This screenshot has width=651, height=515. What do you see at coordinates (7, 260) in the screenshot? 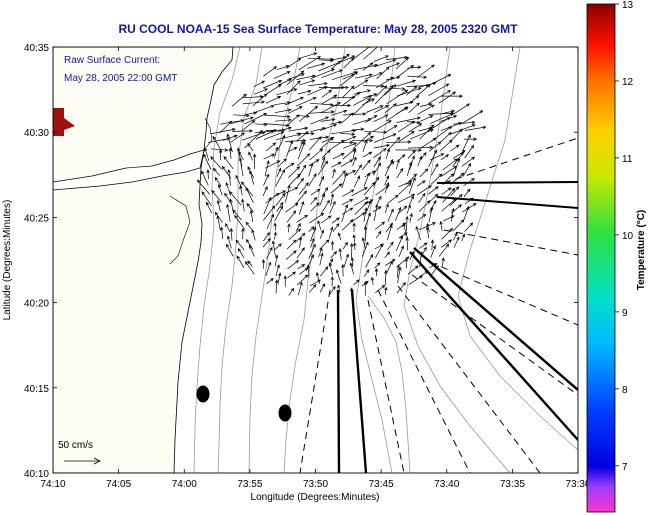
I see `y-axis-label: Latitude (Degrees:Minutes)` at bounding box center [7, 260].